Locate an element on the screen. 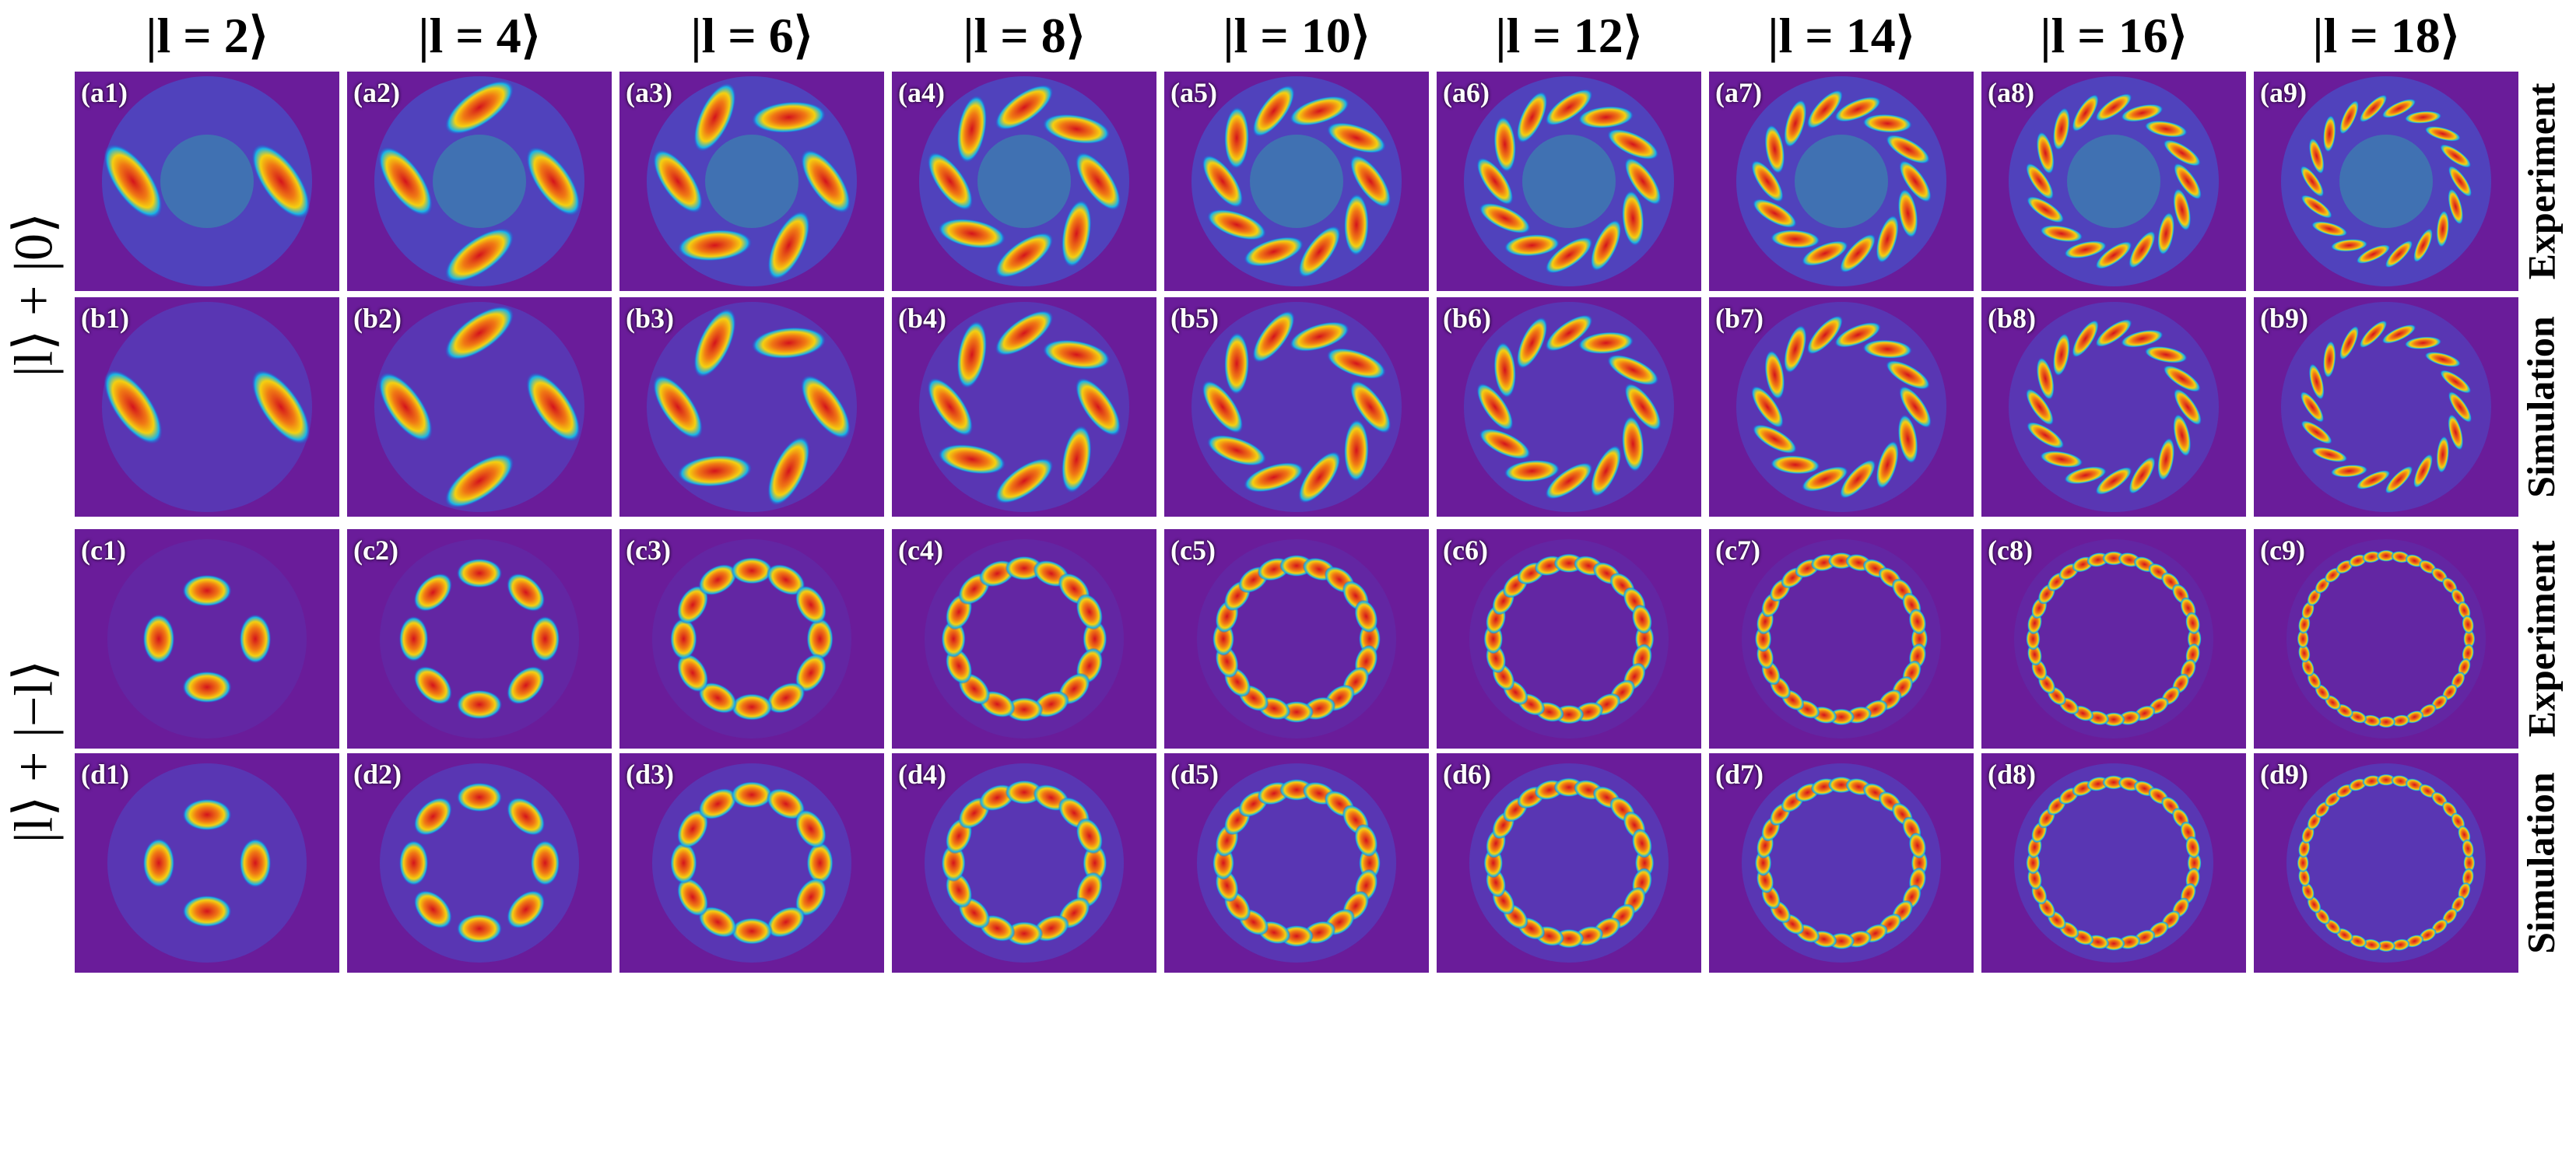 Image resolution: width=2576 pixels, height=1175 pixels. panel-label: (c7) is located at coordinates (1738, 550).